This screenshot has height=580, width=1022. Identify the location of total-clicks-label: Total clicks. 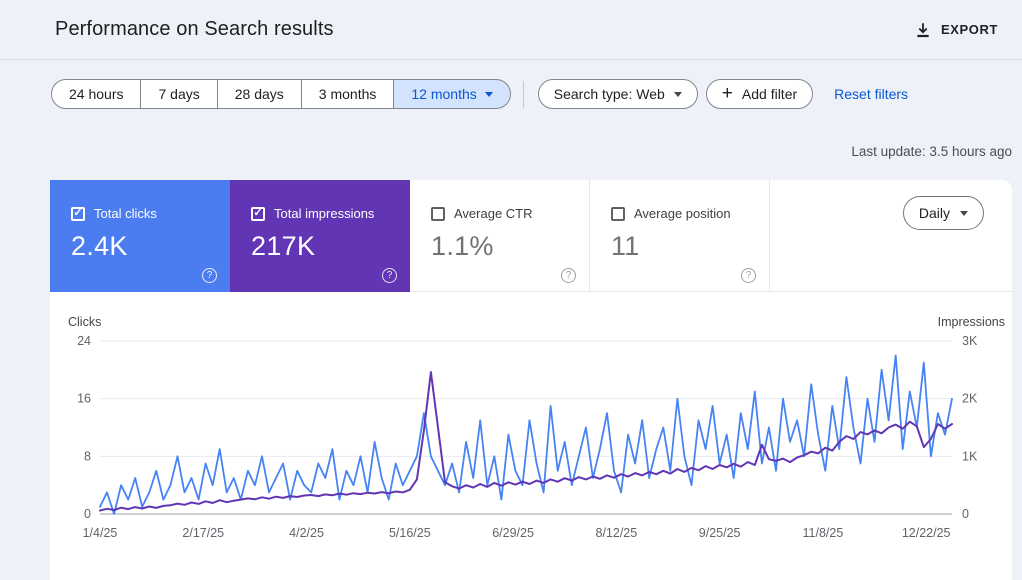
(125, 213).